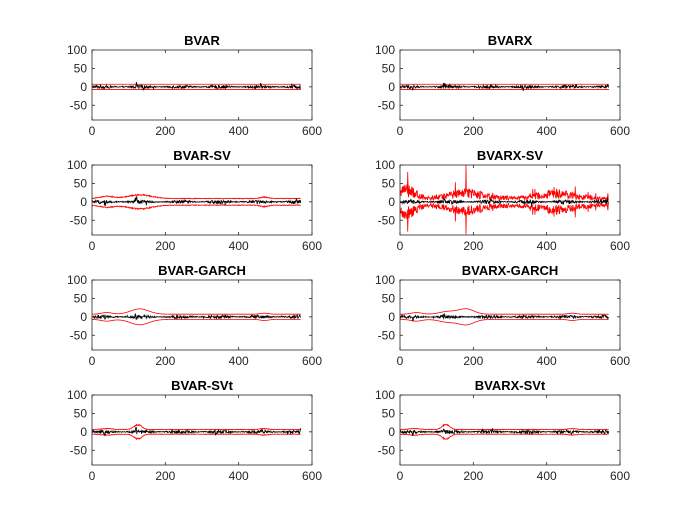 The image size is (700, 525). What do you see at coordinates (510, 40) in the screenshot?
I see `subplot-title: BVARX` at bounding box center [510, 40].